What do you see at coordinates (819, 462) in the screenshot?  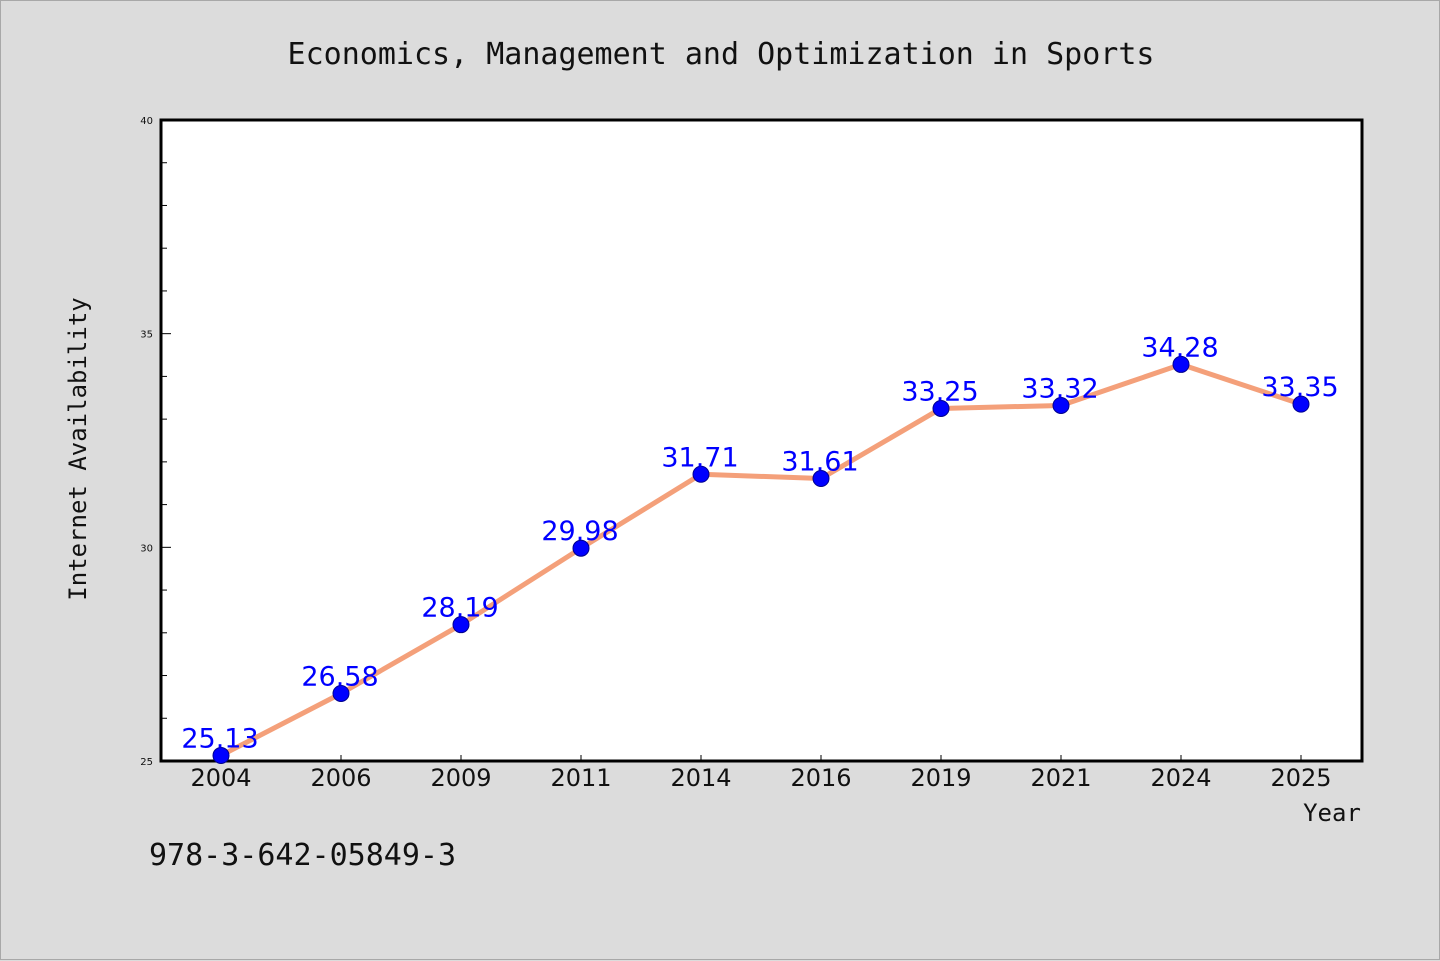 I see `data-label: 31.61` at bounding box center [819, 462].